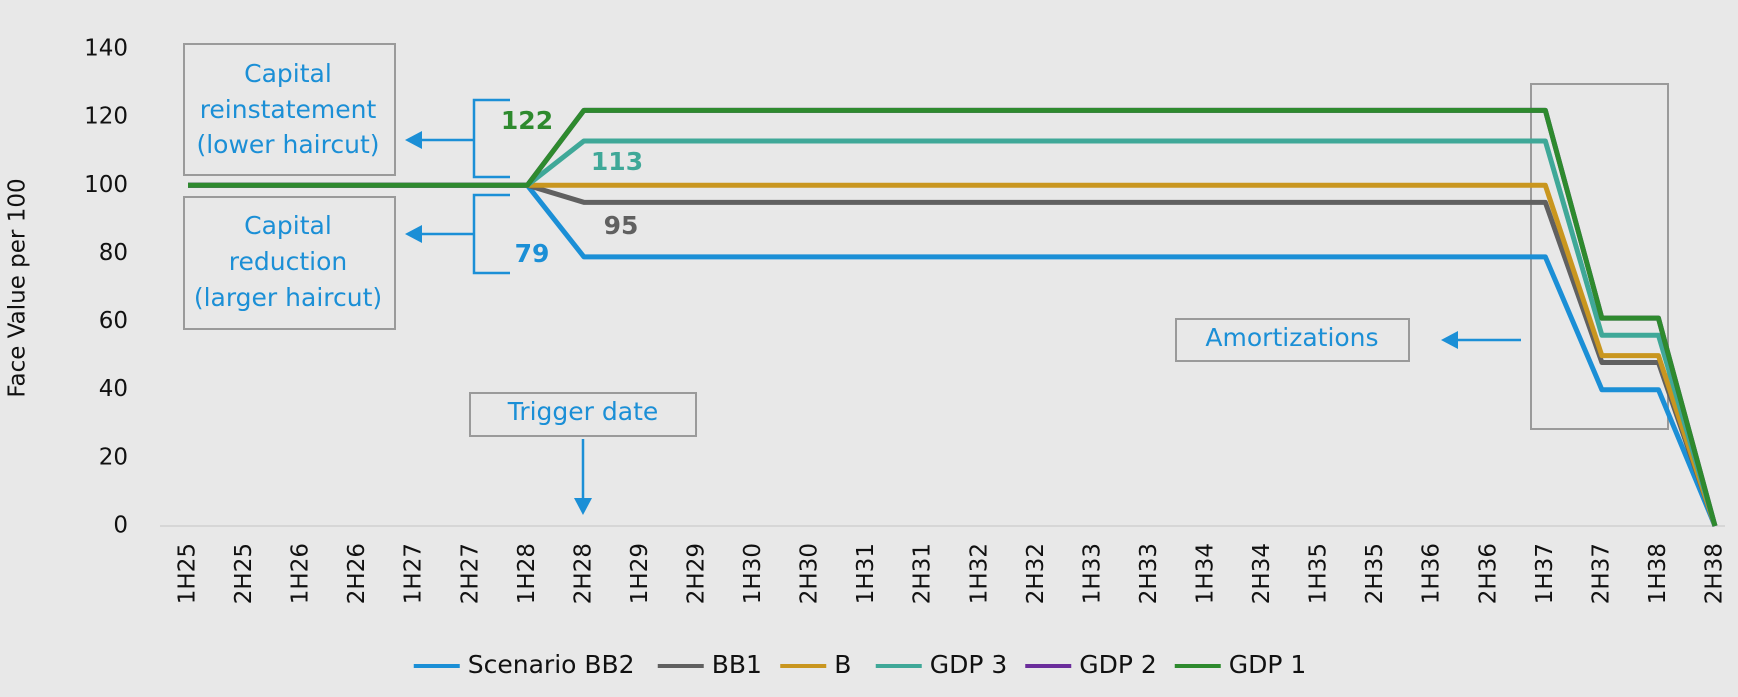 The width and height of the screenshot is (1738, 697). What do you see at coordinates (1149, 573) in the screenshot?
I see `x-tick-label: 2H33` at bounding box center [1149, 573].